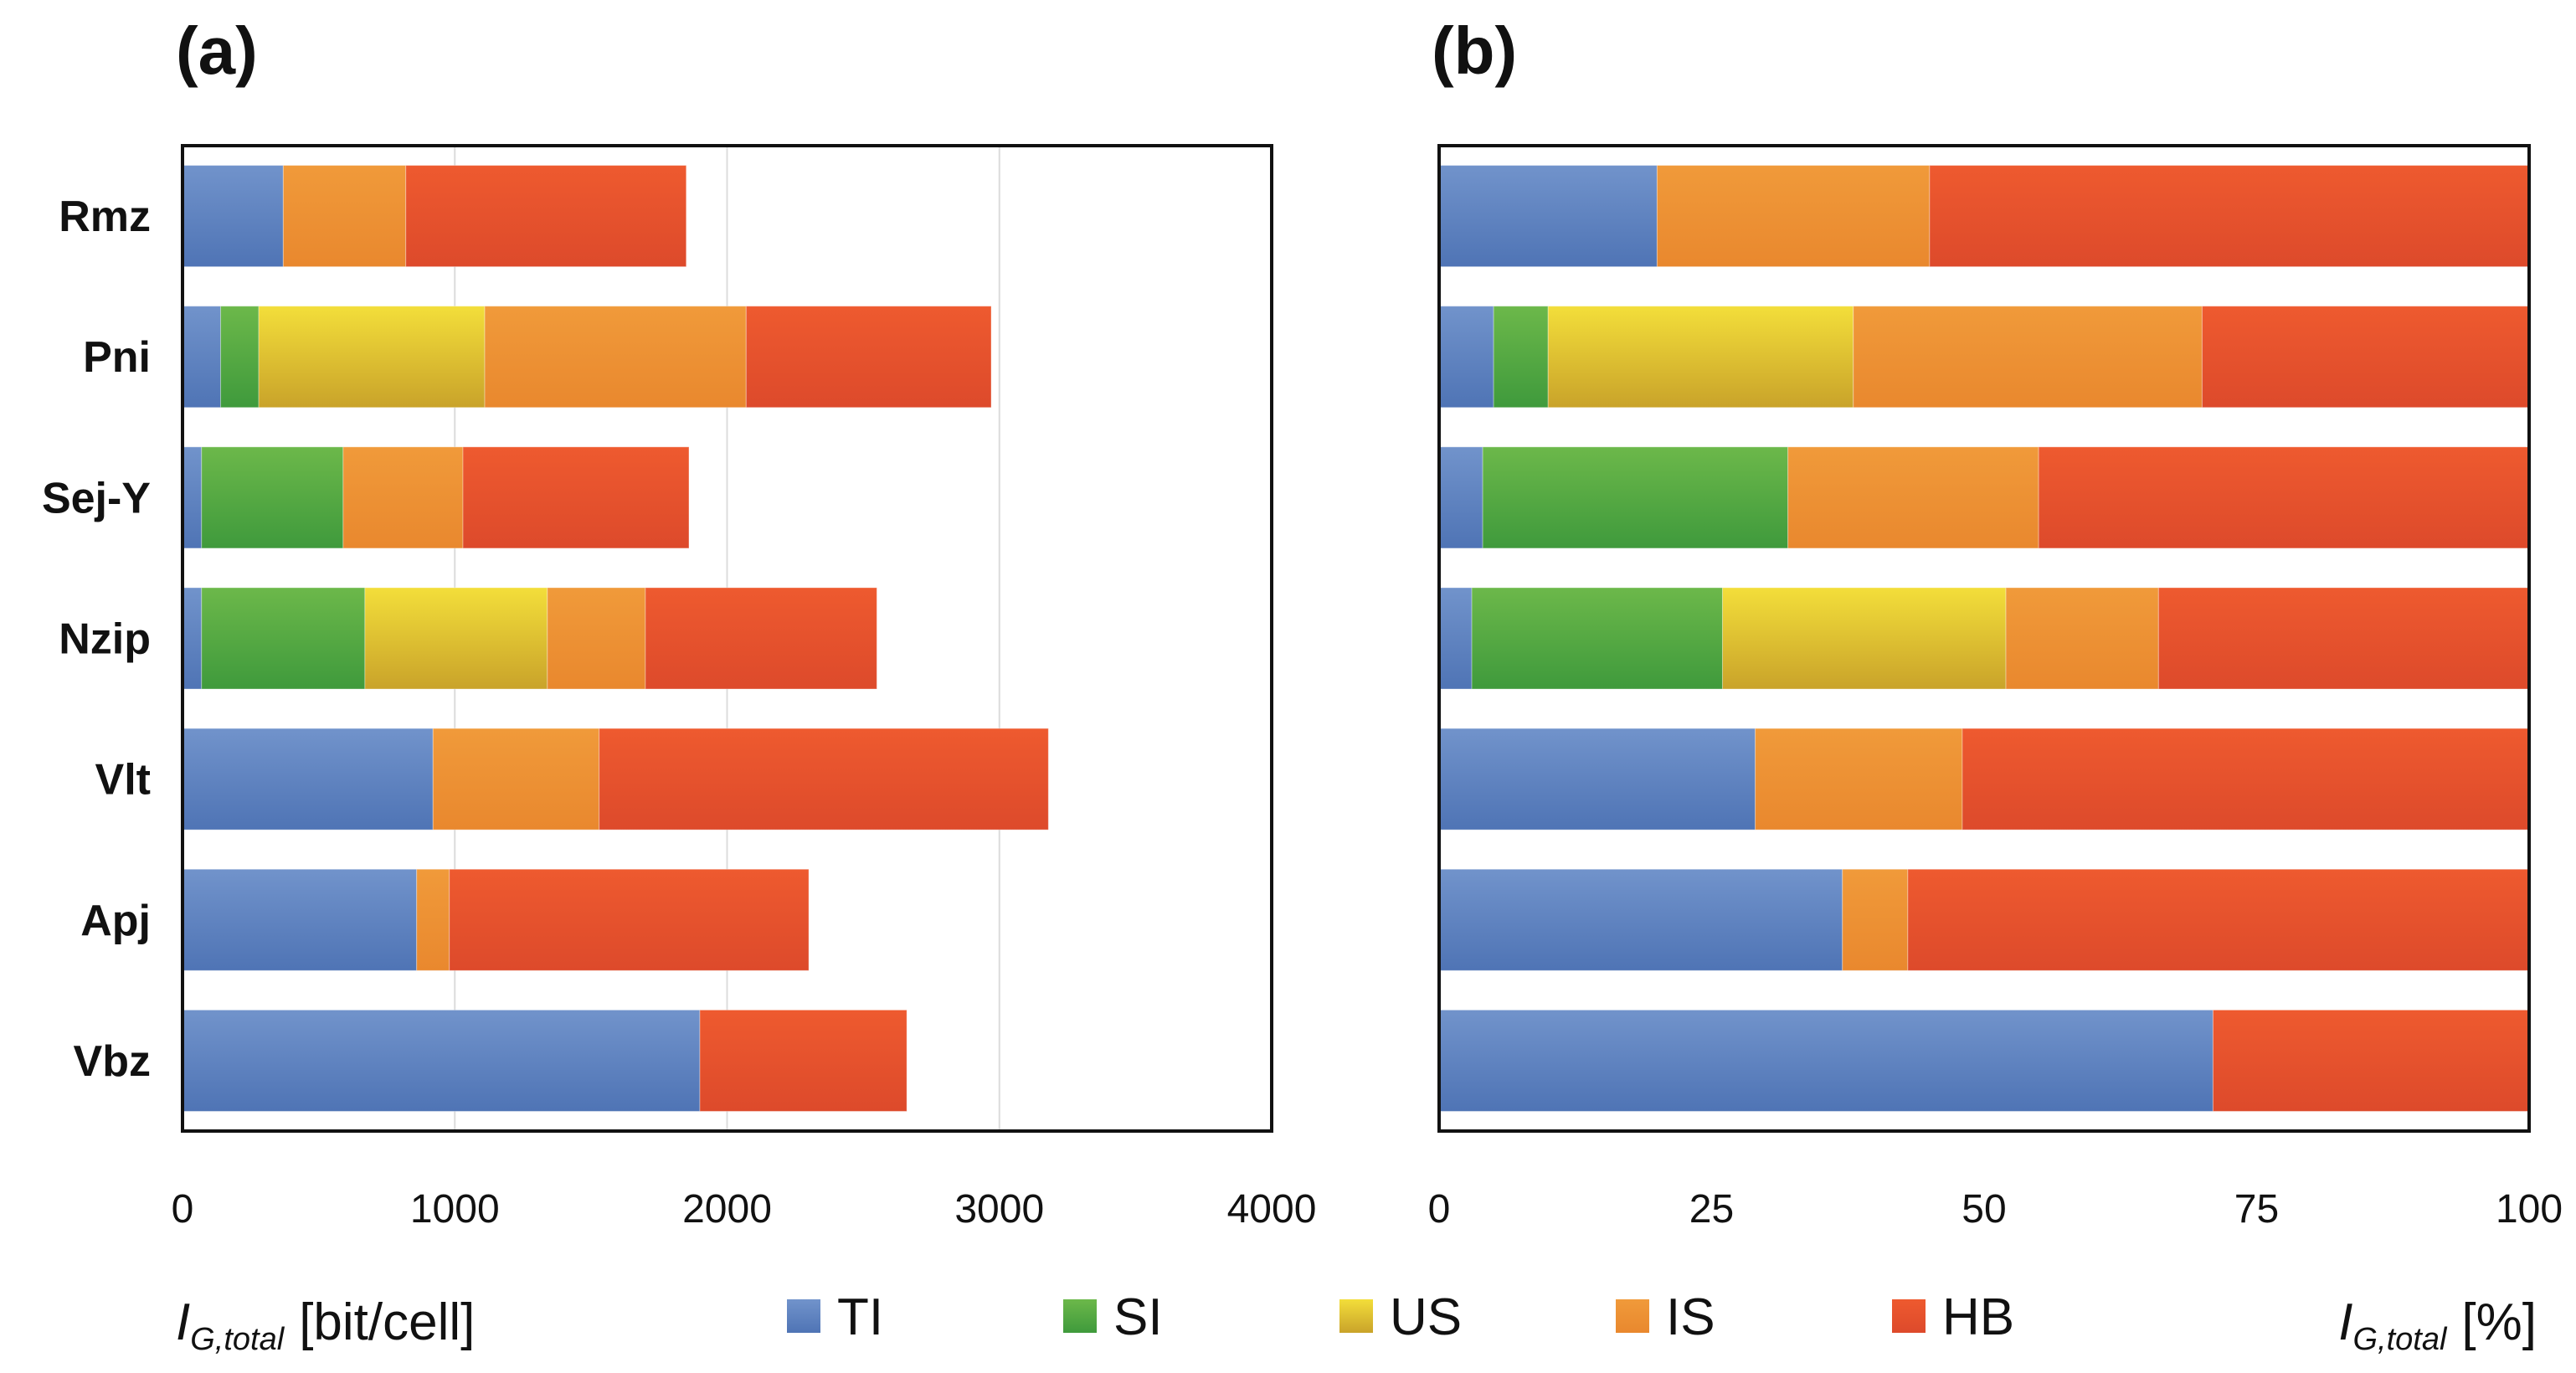  I want to click on category-label-apj: Apj, so click(115, 921).